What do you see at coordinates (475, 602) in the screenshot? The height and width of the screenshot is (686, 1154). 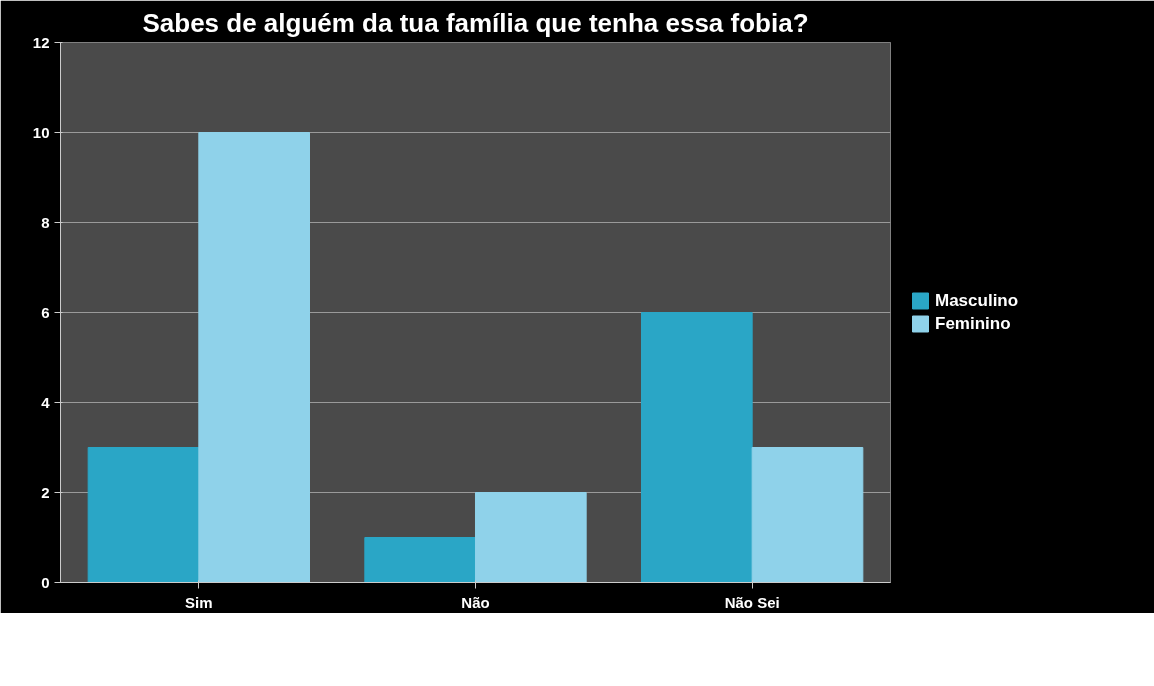 I see `x-tick-label: Não` at bounding box center [475, 602].